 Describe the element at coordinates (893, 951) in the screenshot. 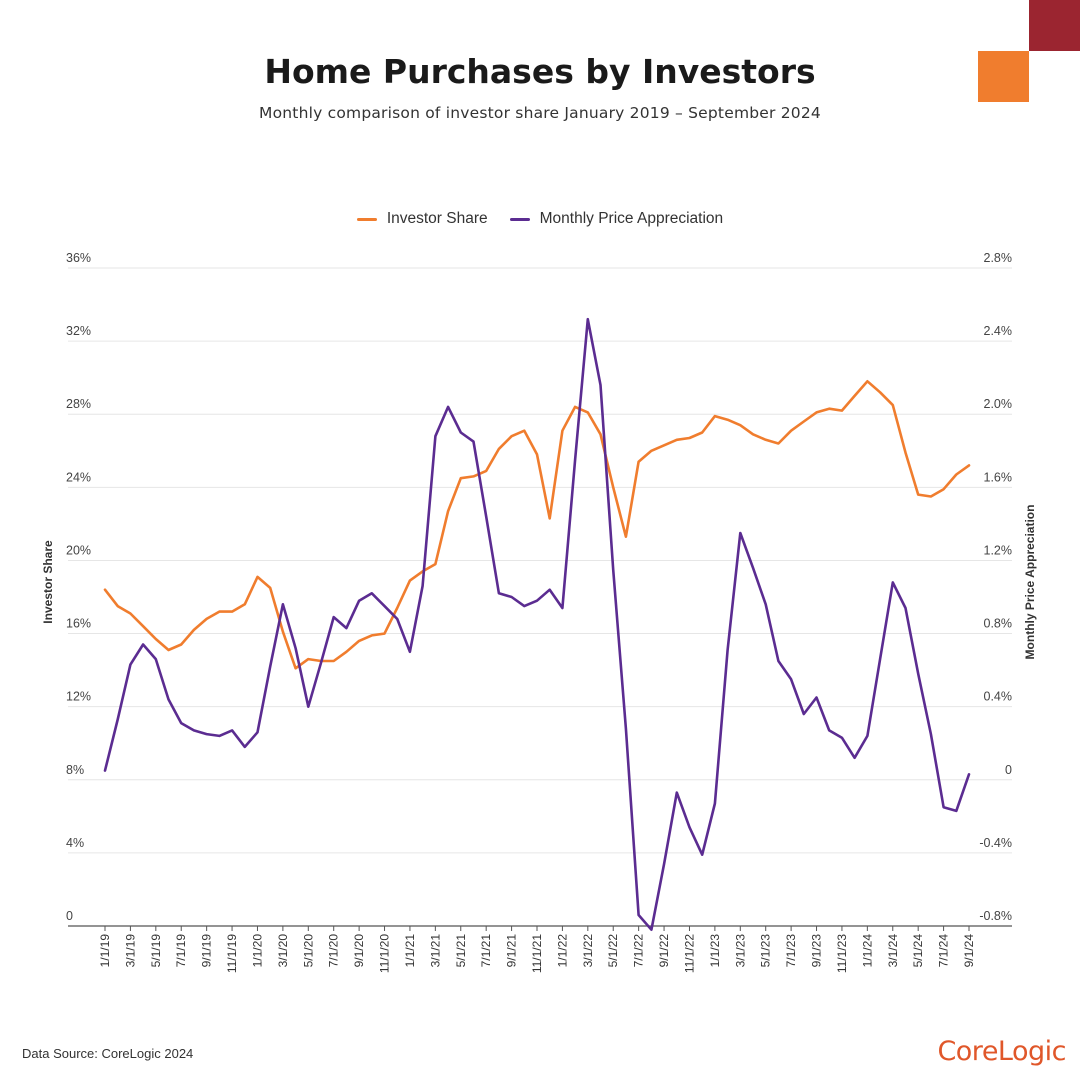

I see `x-tick-label: 3/1/24` at that location.